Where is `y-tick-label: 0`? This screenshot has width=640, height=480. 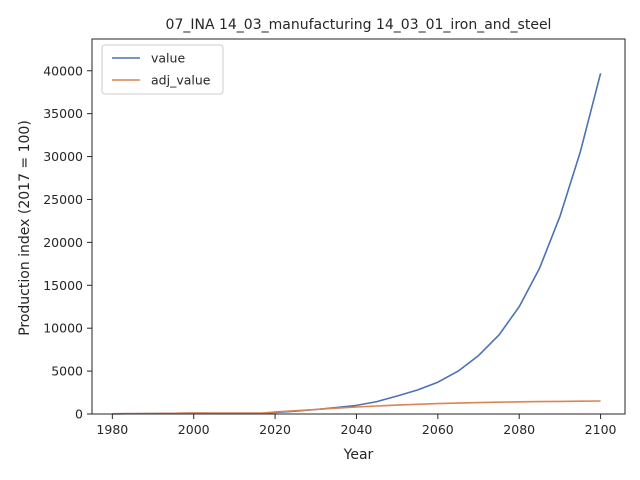 y-tick-label: 0 is located at coordinates (79, 414).